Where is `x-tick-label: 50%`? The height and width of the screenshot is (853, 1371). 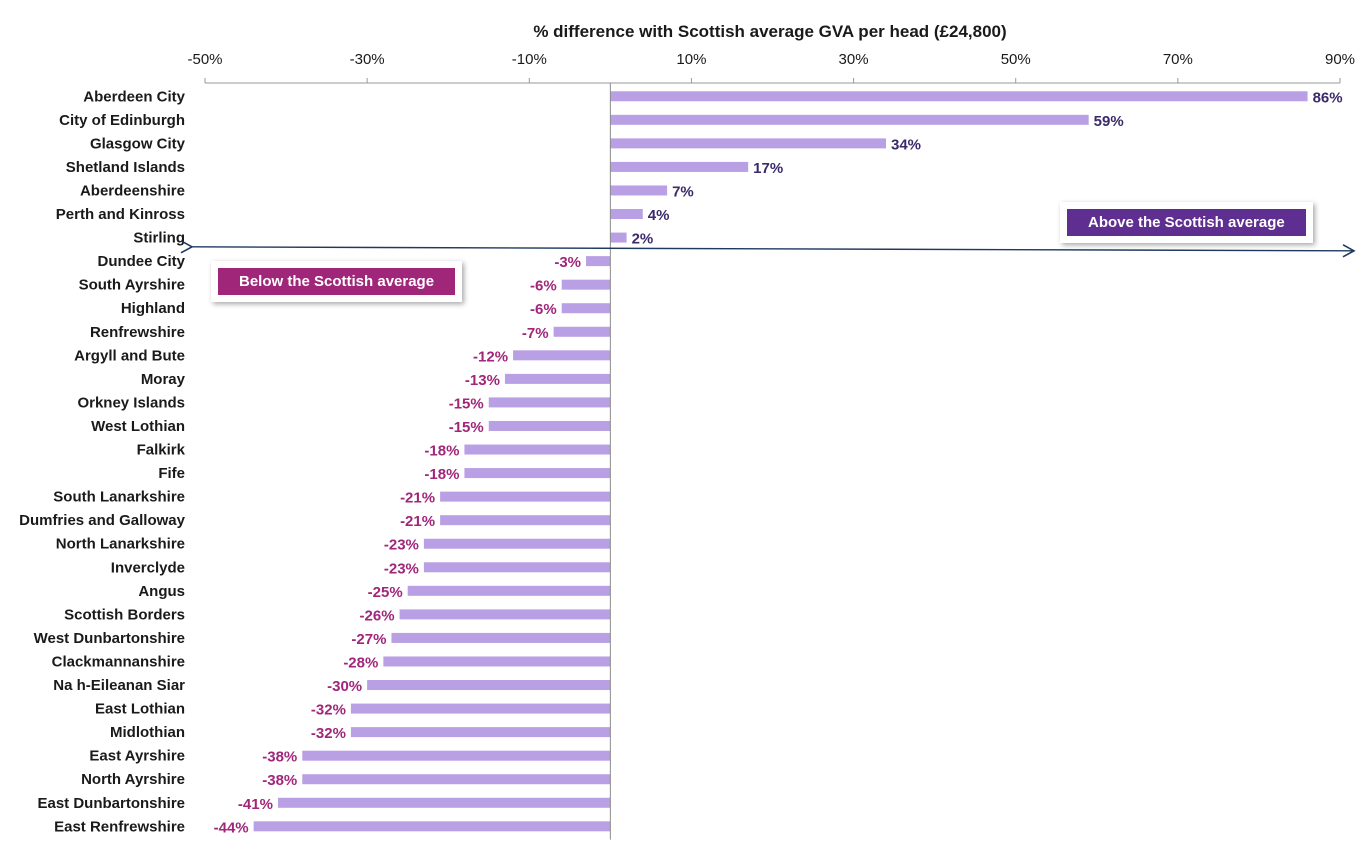
x-tick-label: 50% is located at coordinates (1016, 59).